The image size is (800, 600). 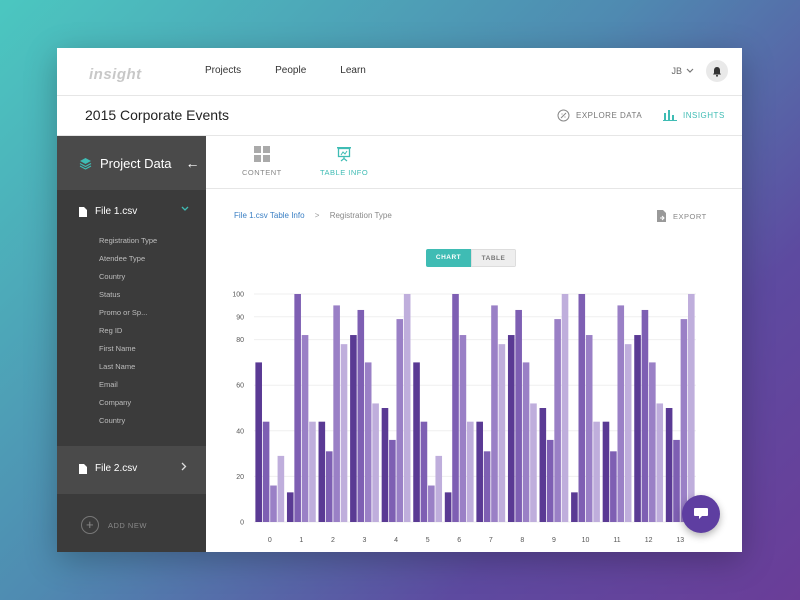 What do you see at coordinates (128, 240) in the screenshot?
I see `field-item: Registration Type` at bounding box center [128, 240].